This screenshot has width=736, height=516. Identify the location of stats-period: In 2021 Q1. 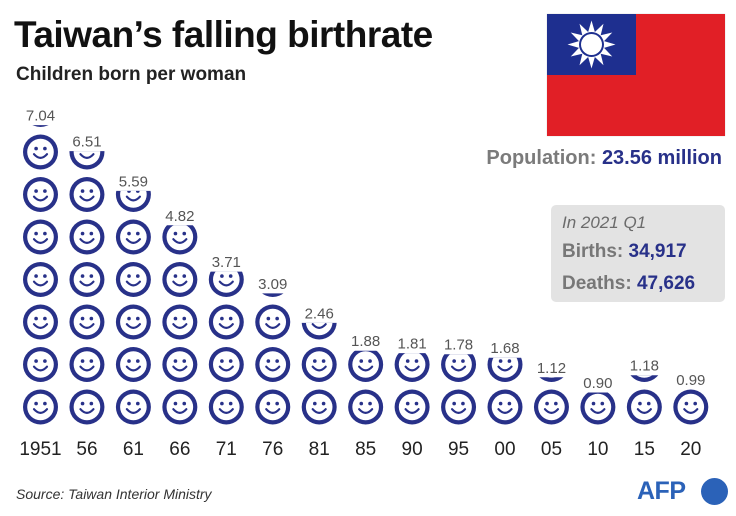
(604, 222).